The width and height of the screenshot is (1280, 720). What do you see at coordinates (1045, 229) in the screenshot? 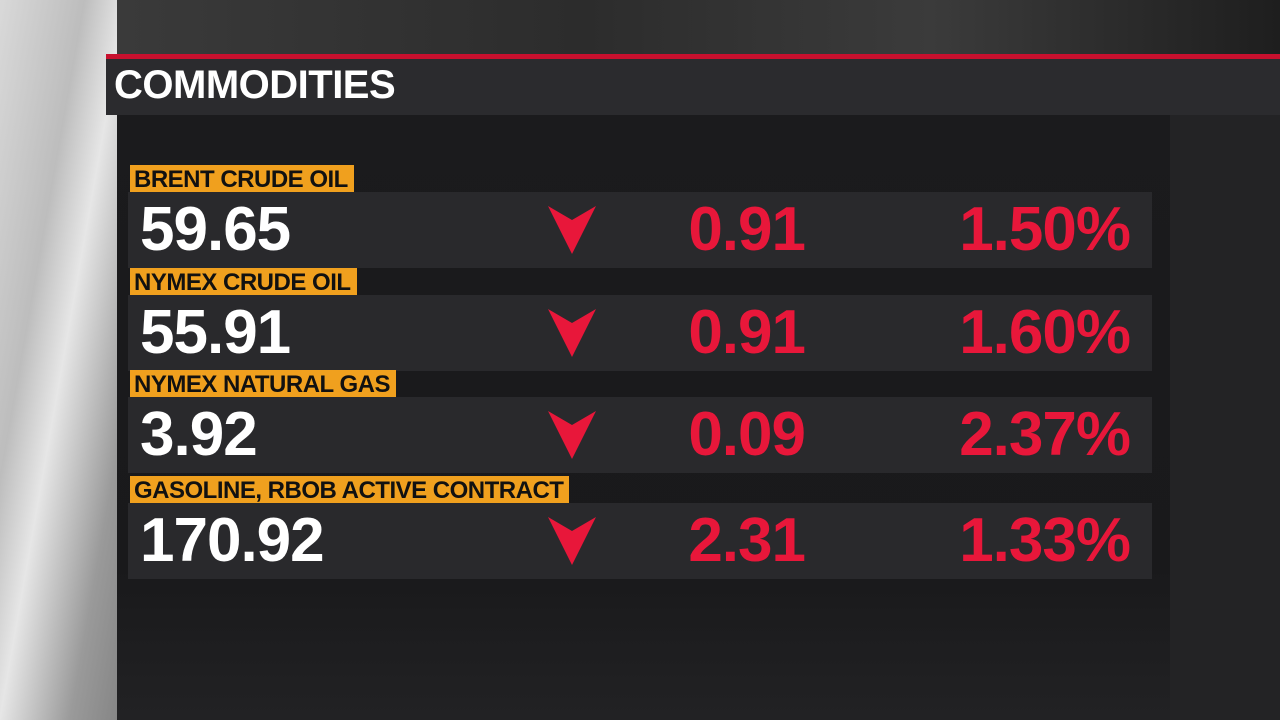
I see `percent-change: 1.50%` at bounding box center [1045, 229].